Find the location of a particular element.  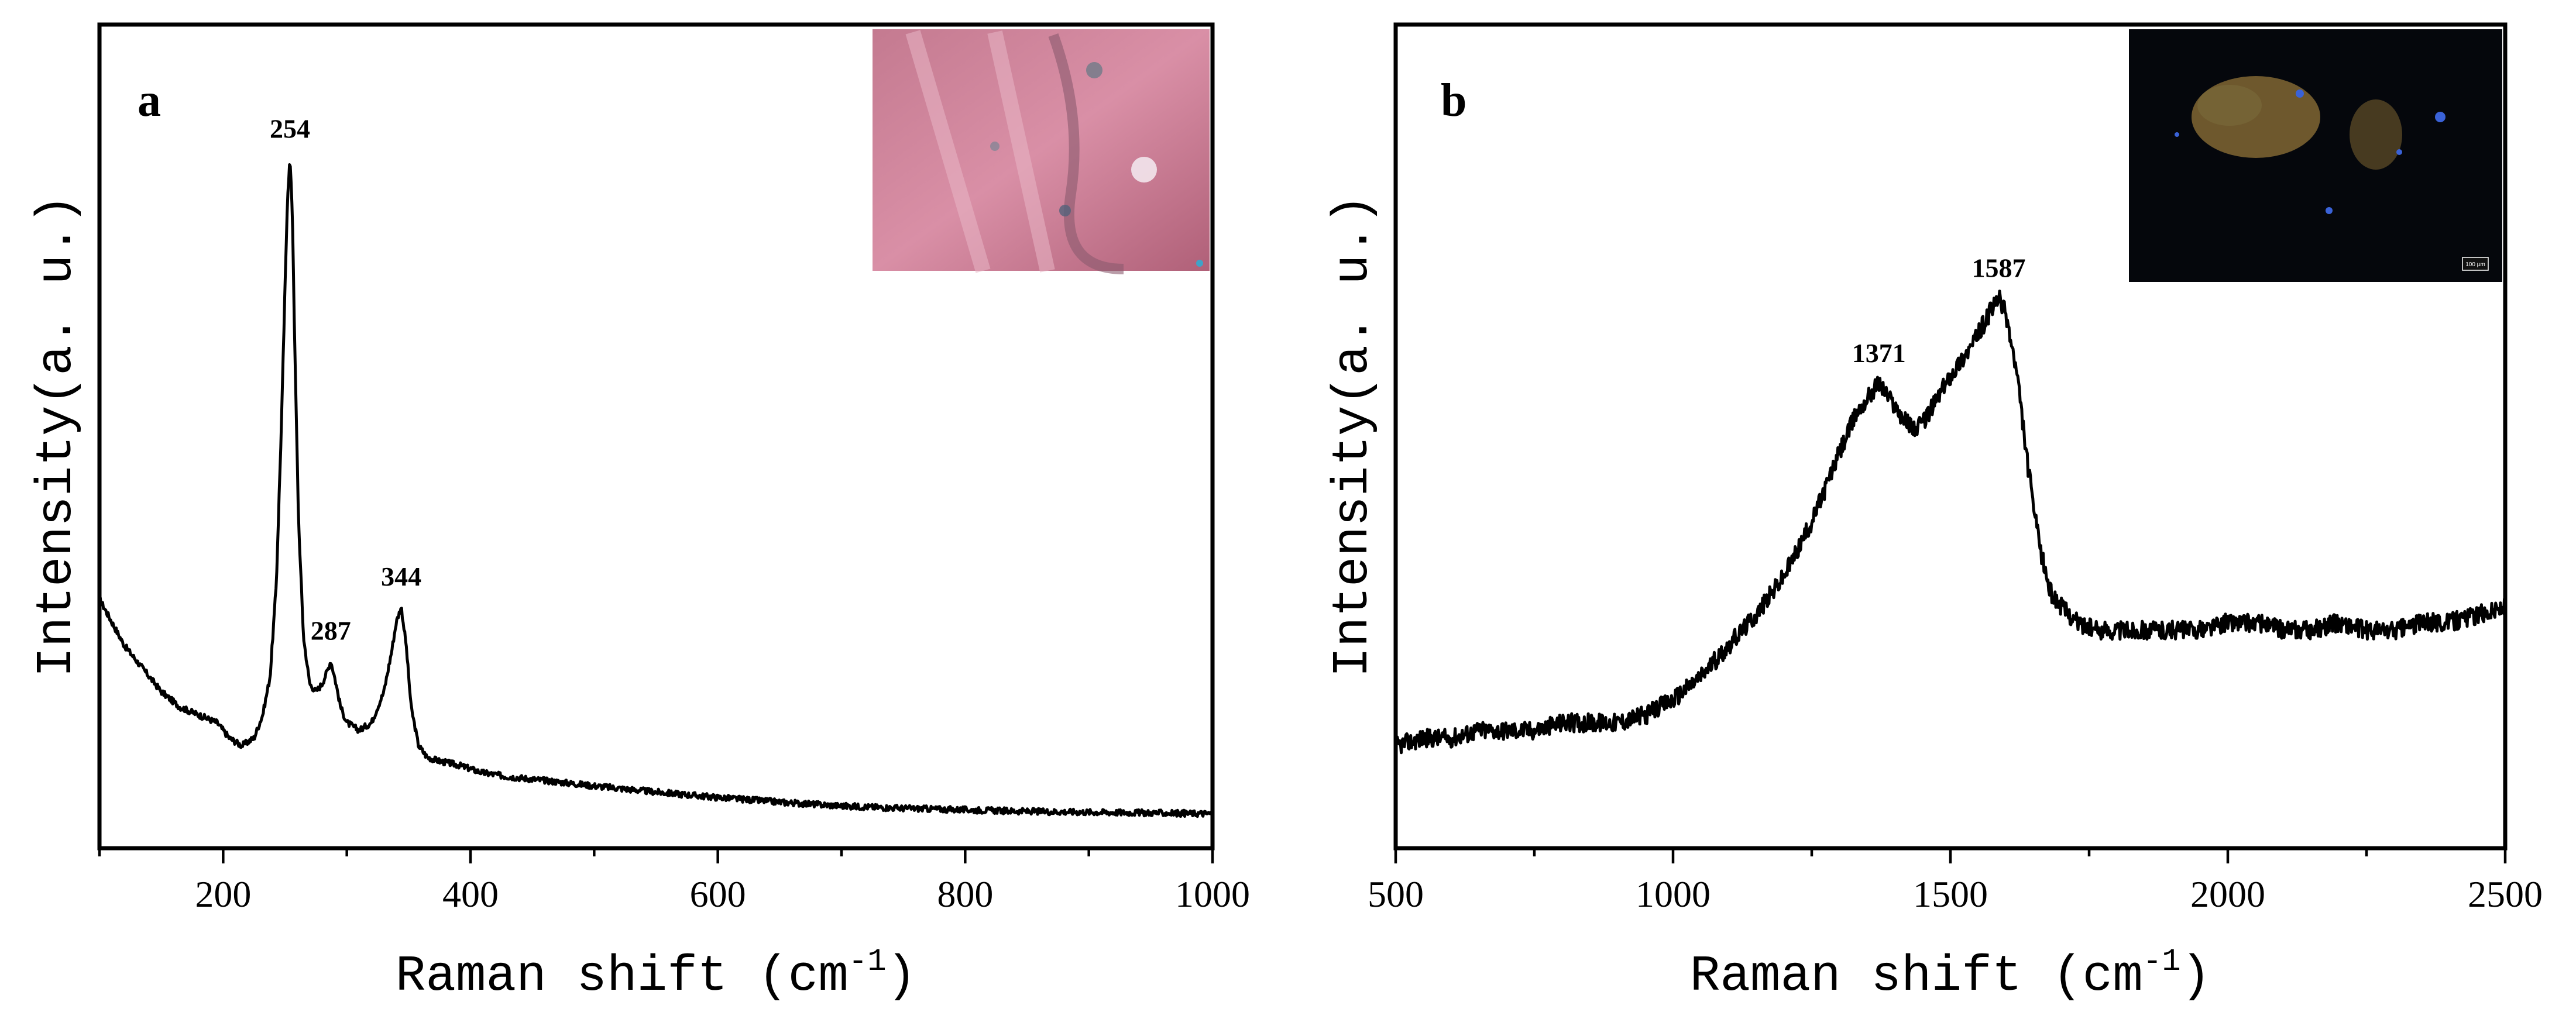

panel-a-x-tick-label-400: 400 is located at coordinates (471, 894).